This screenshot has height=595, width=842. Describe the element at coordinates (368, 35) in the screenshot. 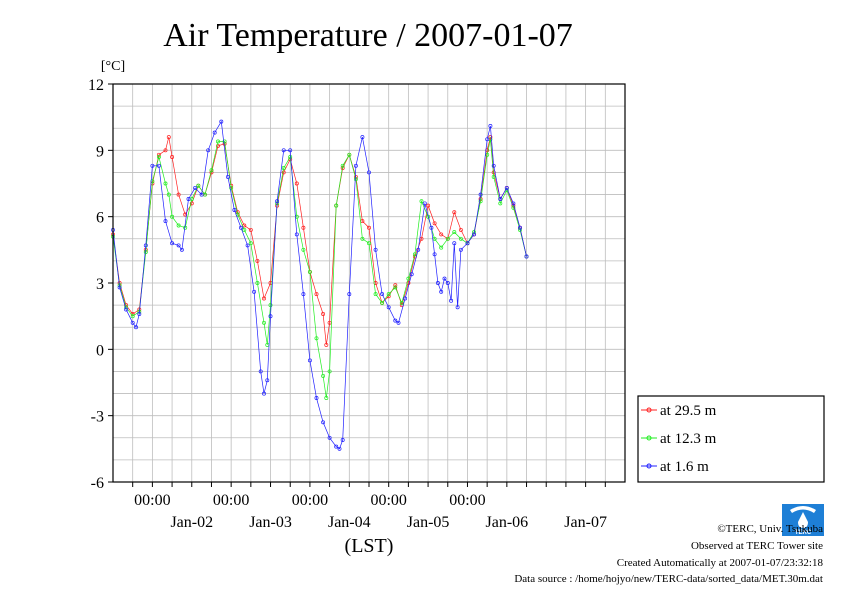

I see `chart-title: Air Temperature / 2007-01-07` at that location.